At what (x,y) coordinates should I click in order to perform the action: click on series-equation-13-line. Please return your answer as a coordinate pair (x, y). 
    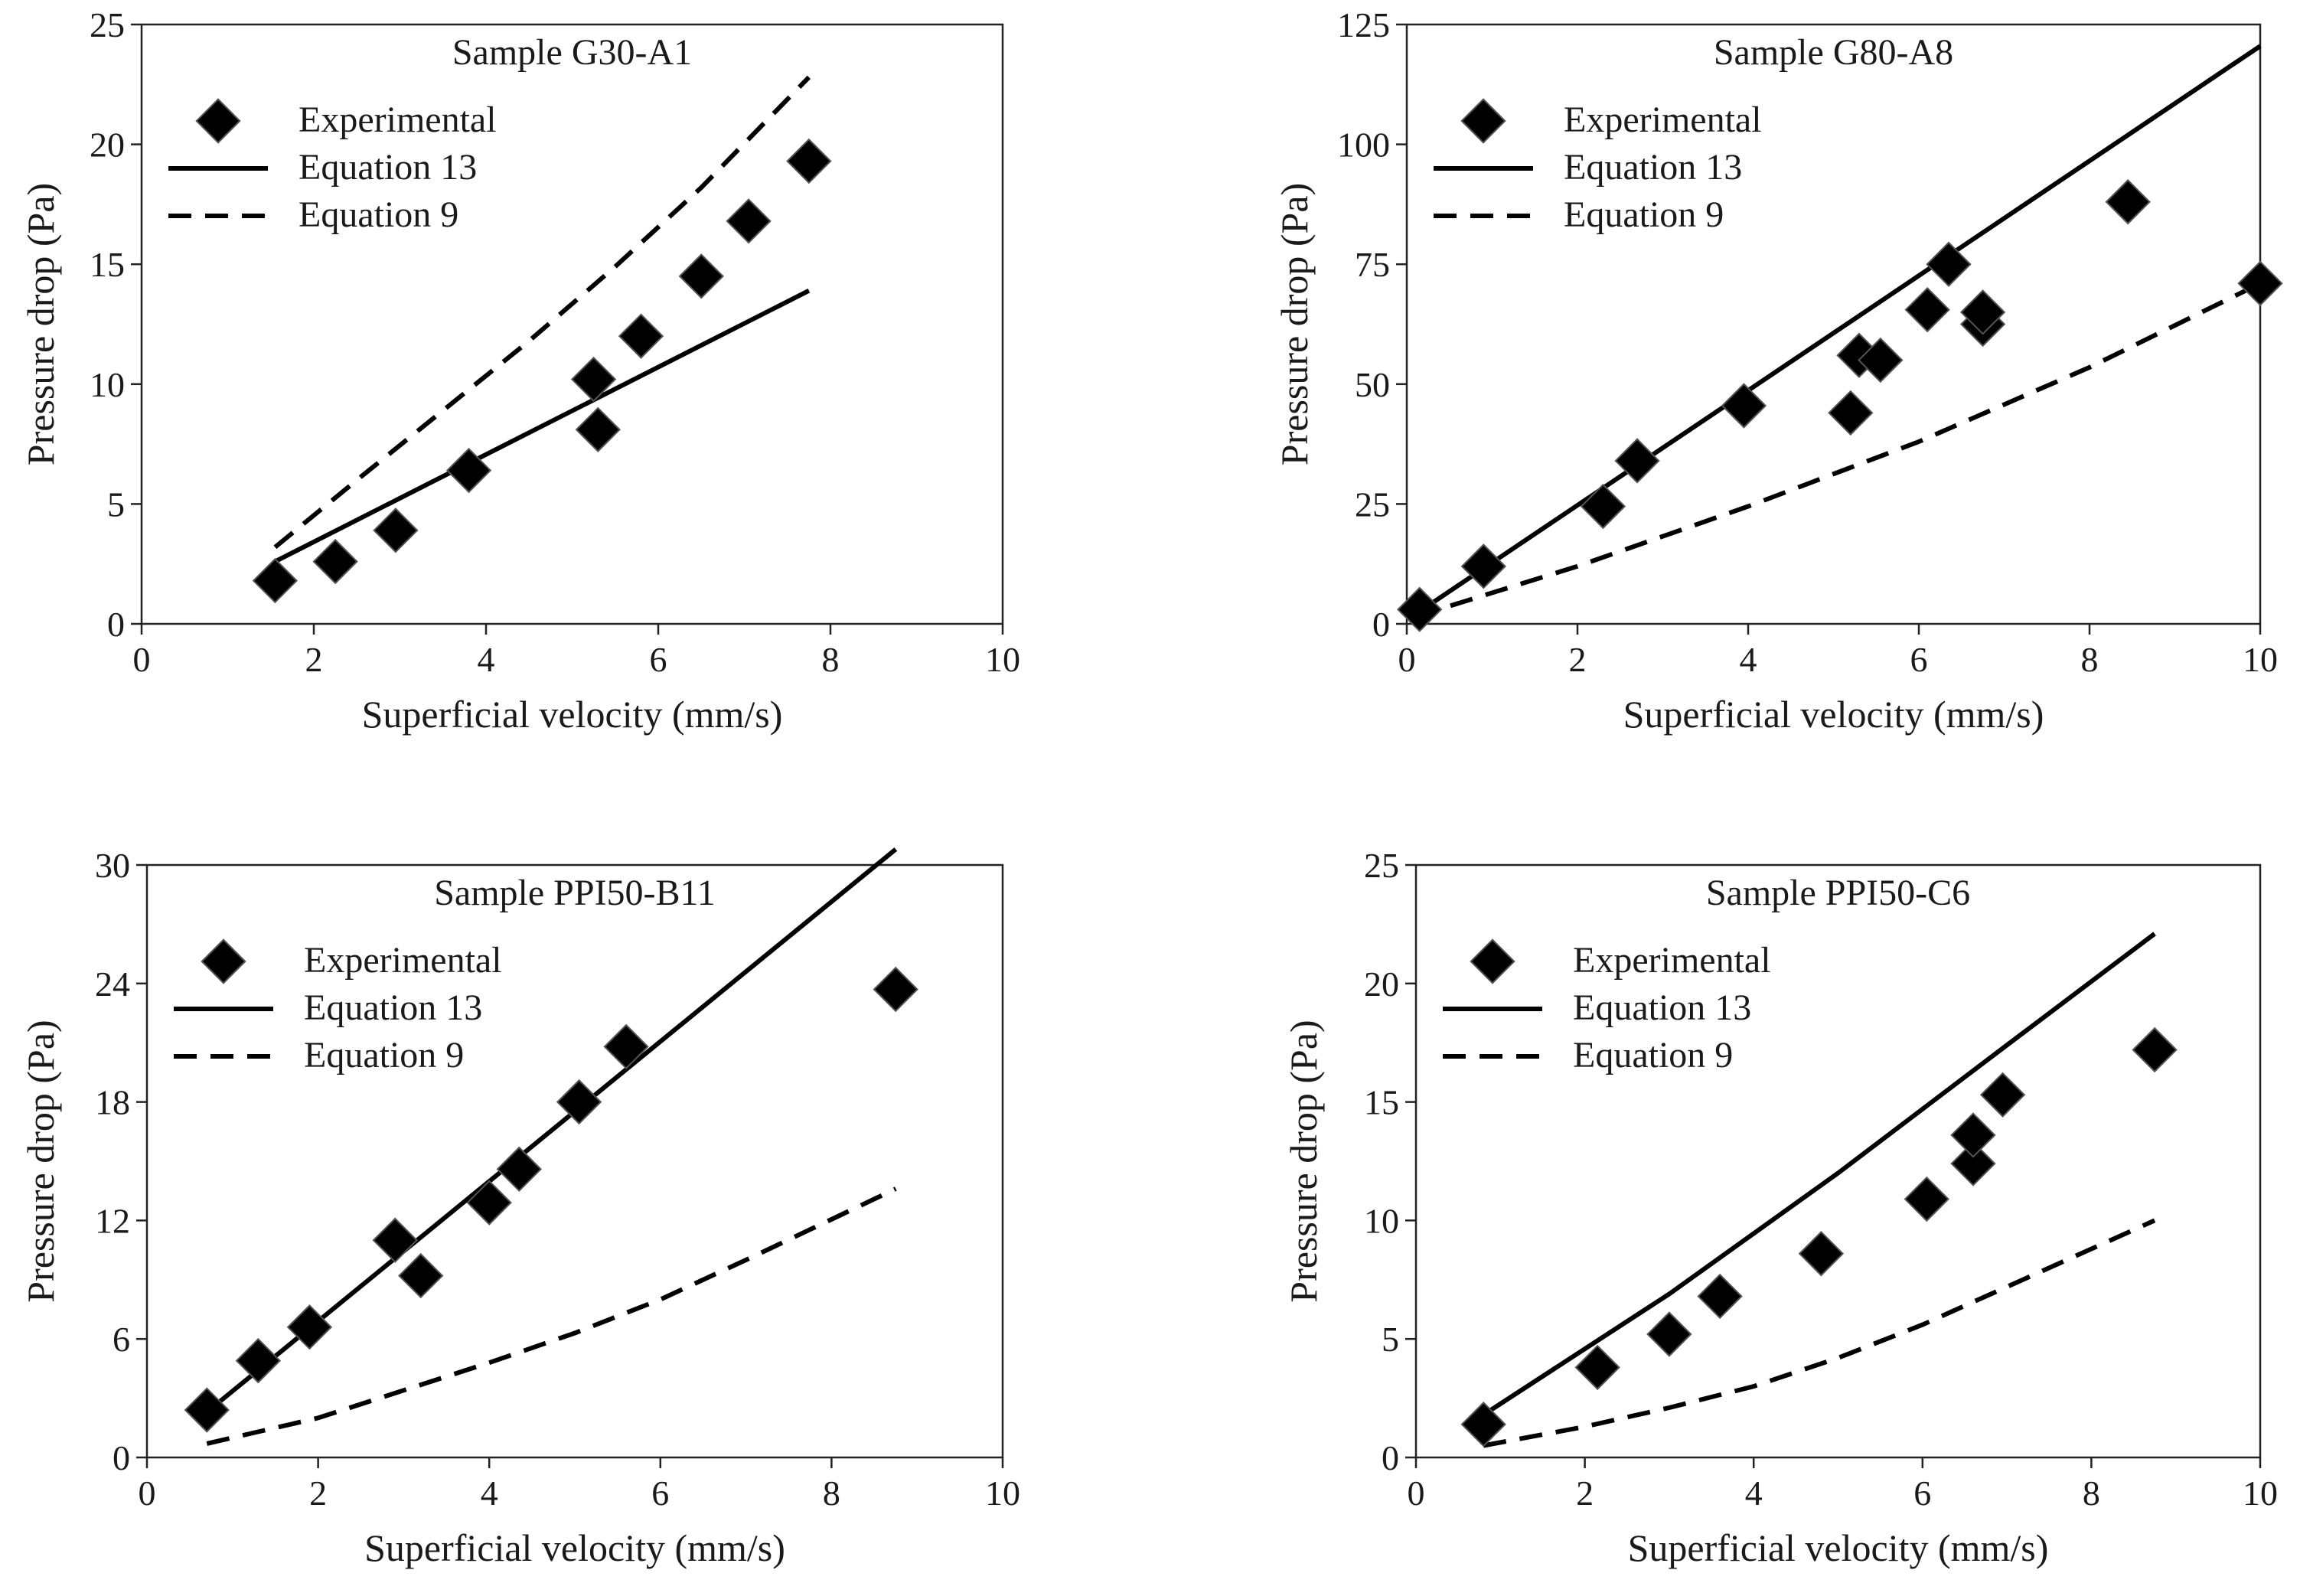
    Looking at the image, I should click on (1838, 330).